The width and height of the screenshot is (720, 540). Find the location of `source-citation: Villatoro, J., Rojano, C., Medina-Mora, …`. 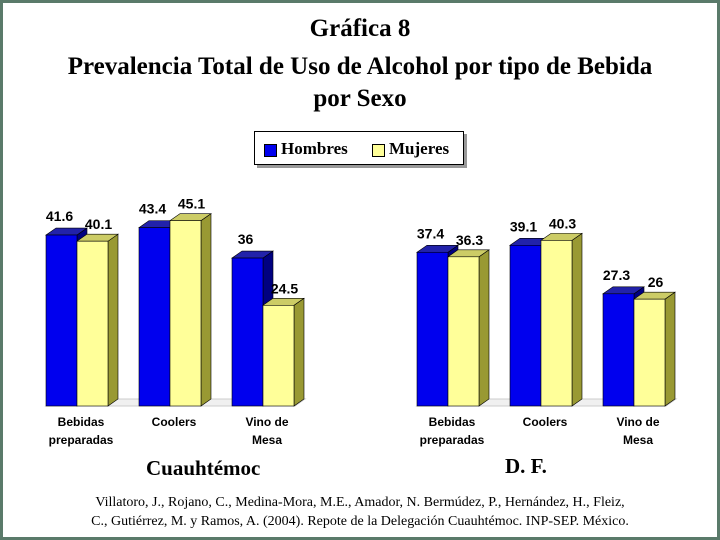

source-citation: Villatoro, J., Rojano, C., Medina-Mora, … is located at coordinates (360, 512).